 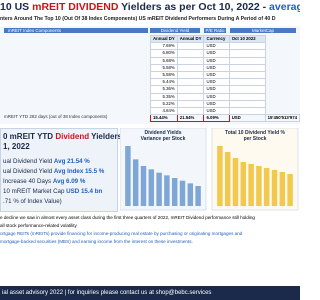 I want to click on table-row: 4.84% USD, so click(x=225, y=111).